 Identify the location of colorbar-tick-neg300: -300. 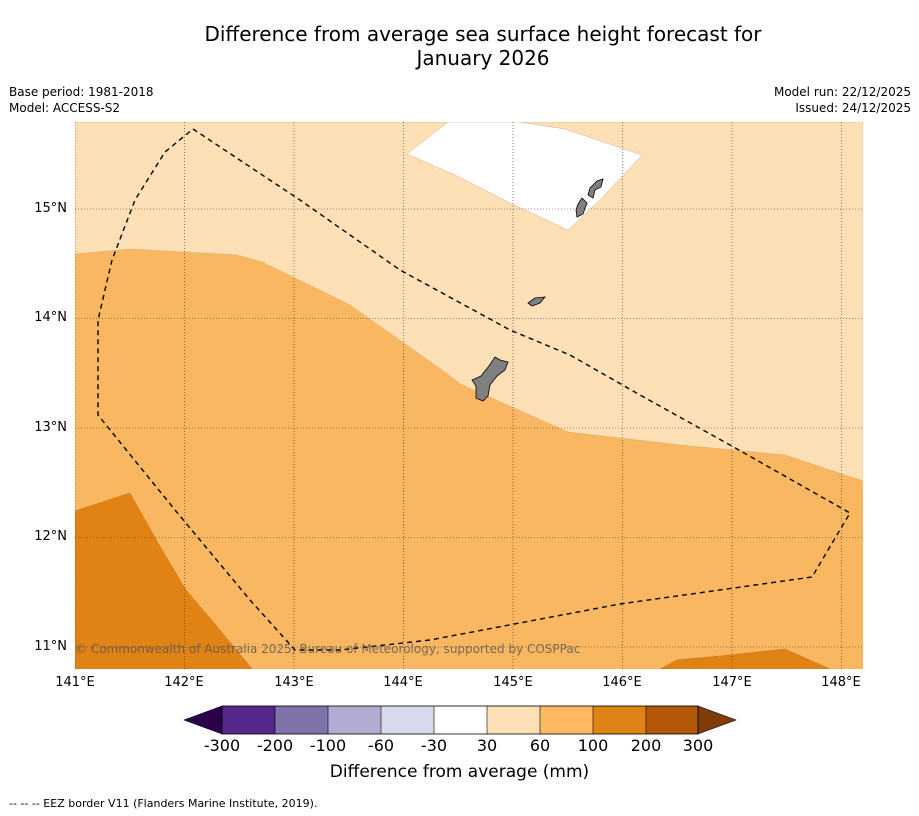
(222, 745).